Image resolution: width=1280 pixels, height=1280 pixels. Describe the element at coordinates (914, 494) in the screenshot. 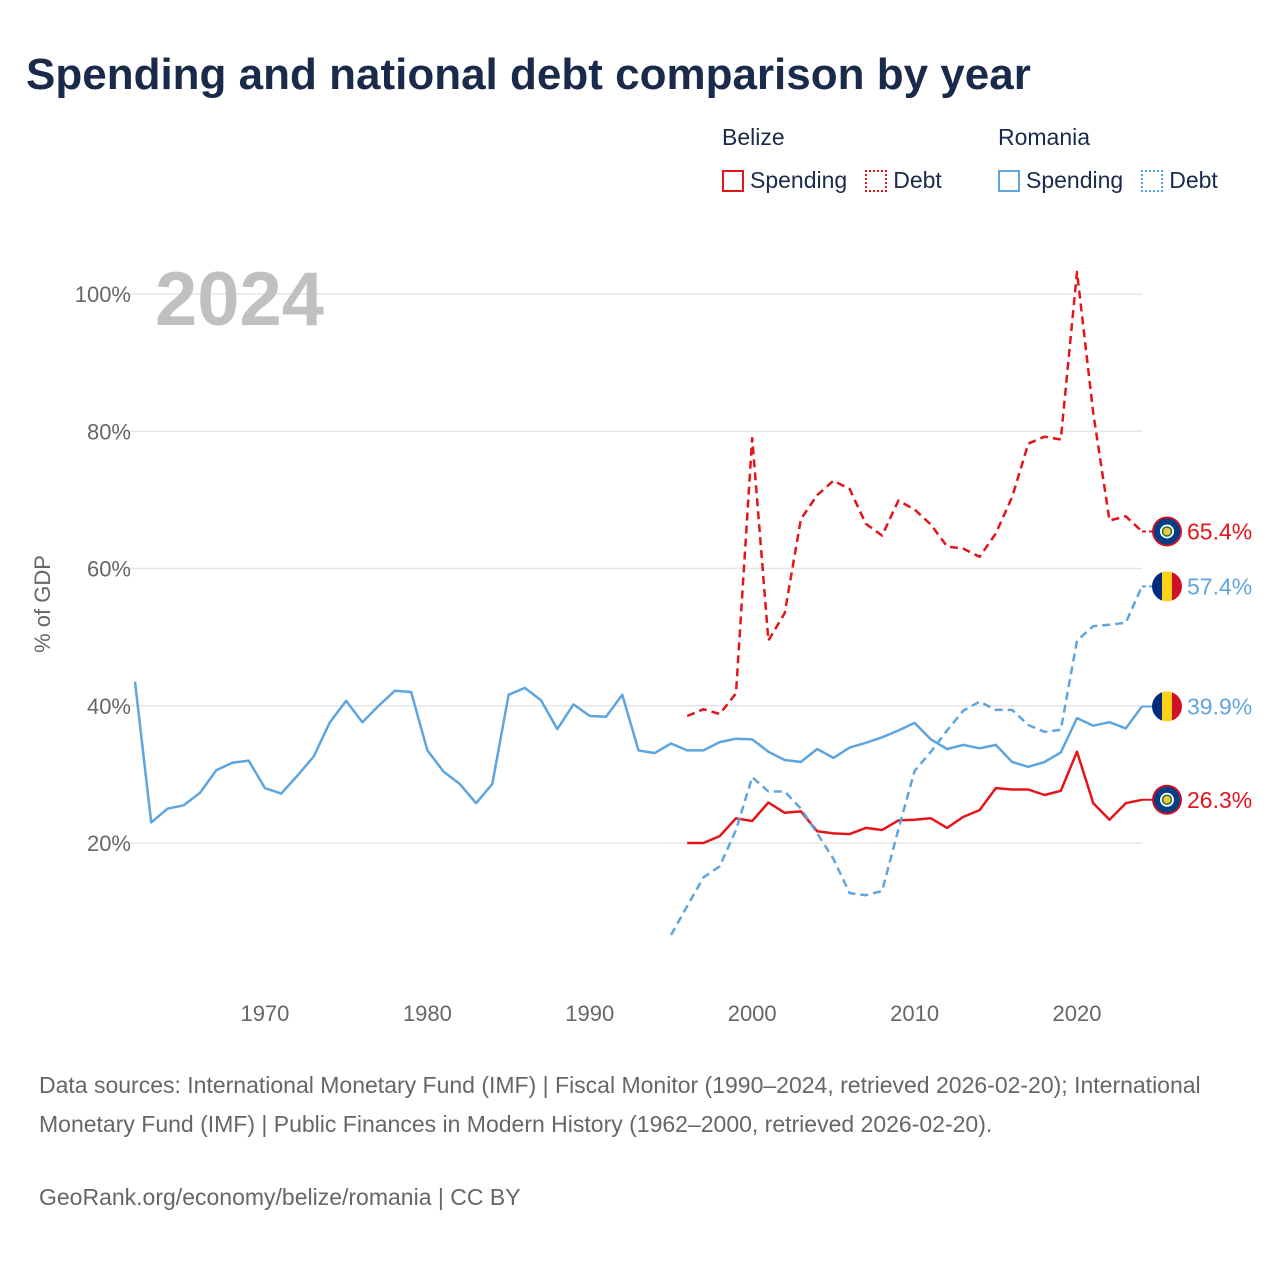

I see `series-line-belize-debt` at that location.